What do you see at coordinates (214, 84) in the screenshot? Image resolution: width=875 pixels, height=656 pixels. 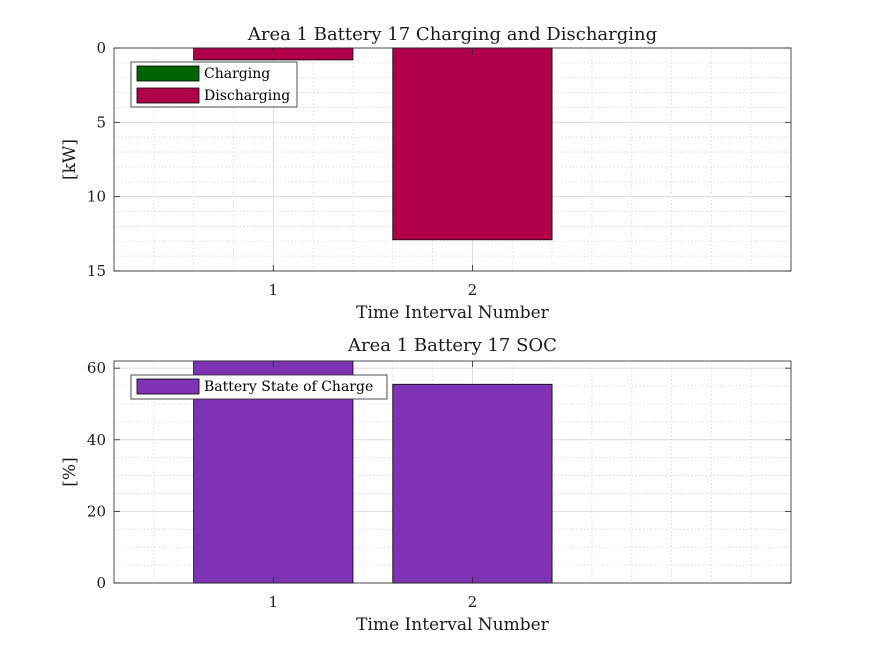 I see `legend: Charging Discharging` at bounding box center [214, 84].